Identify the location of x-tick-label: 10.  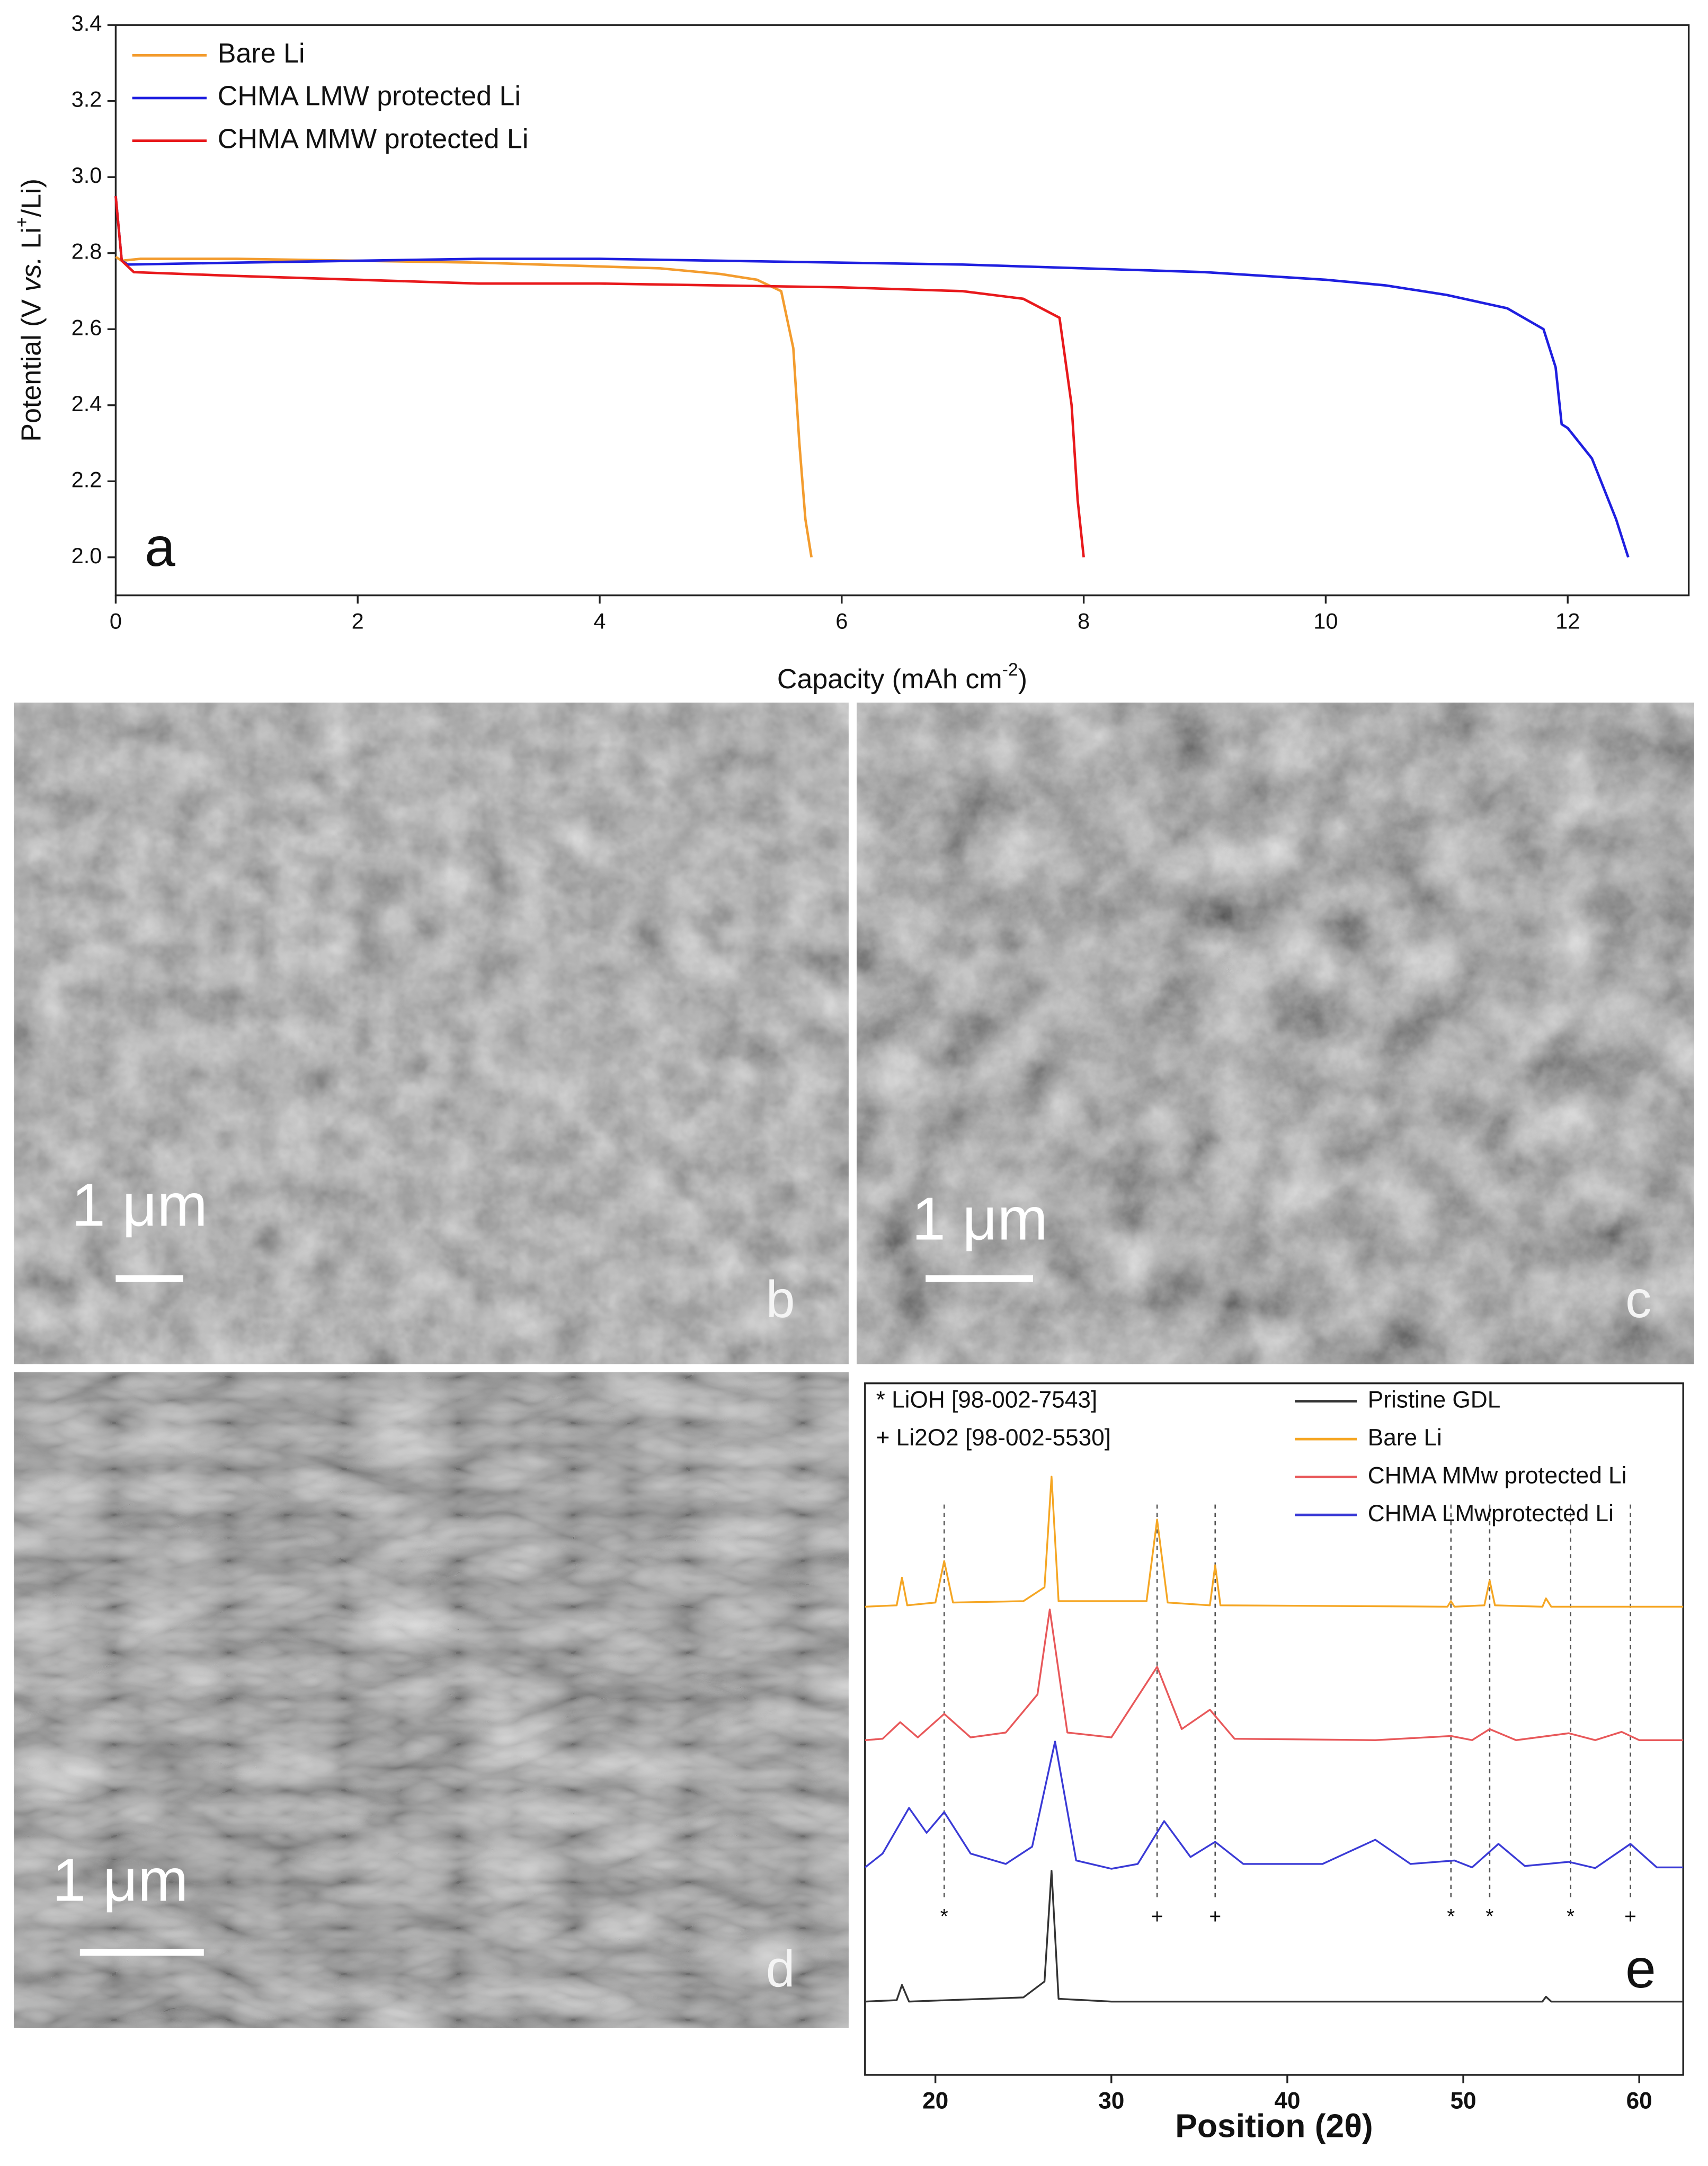
(1325, 622).